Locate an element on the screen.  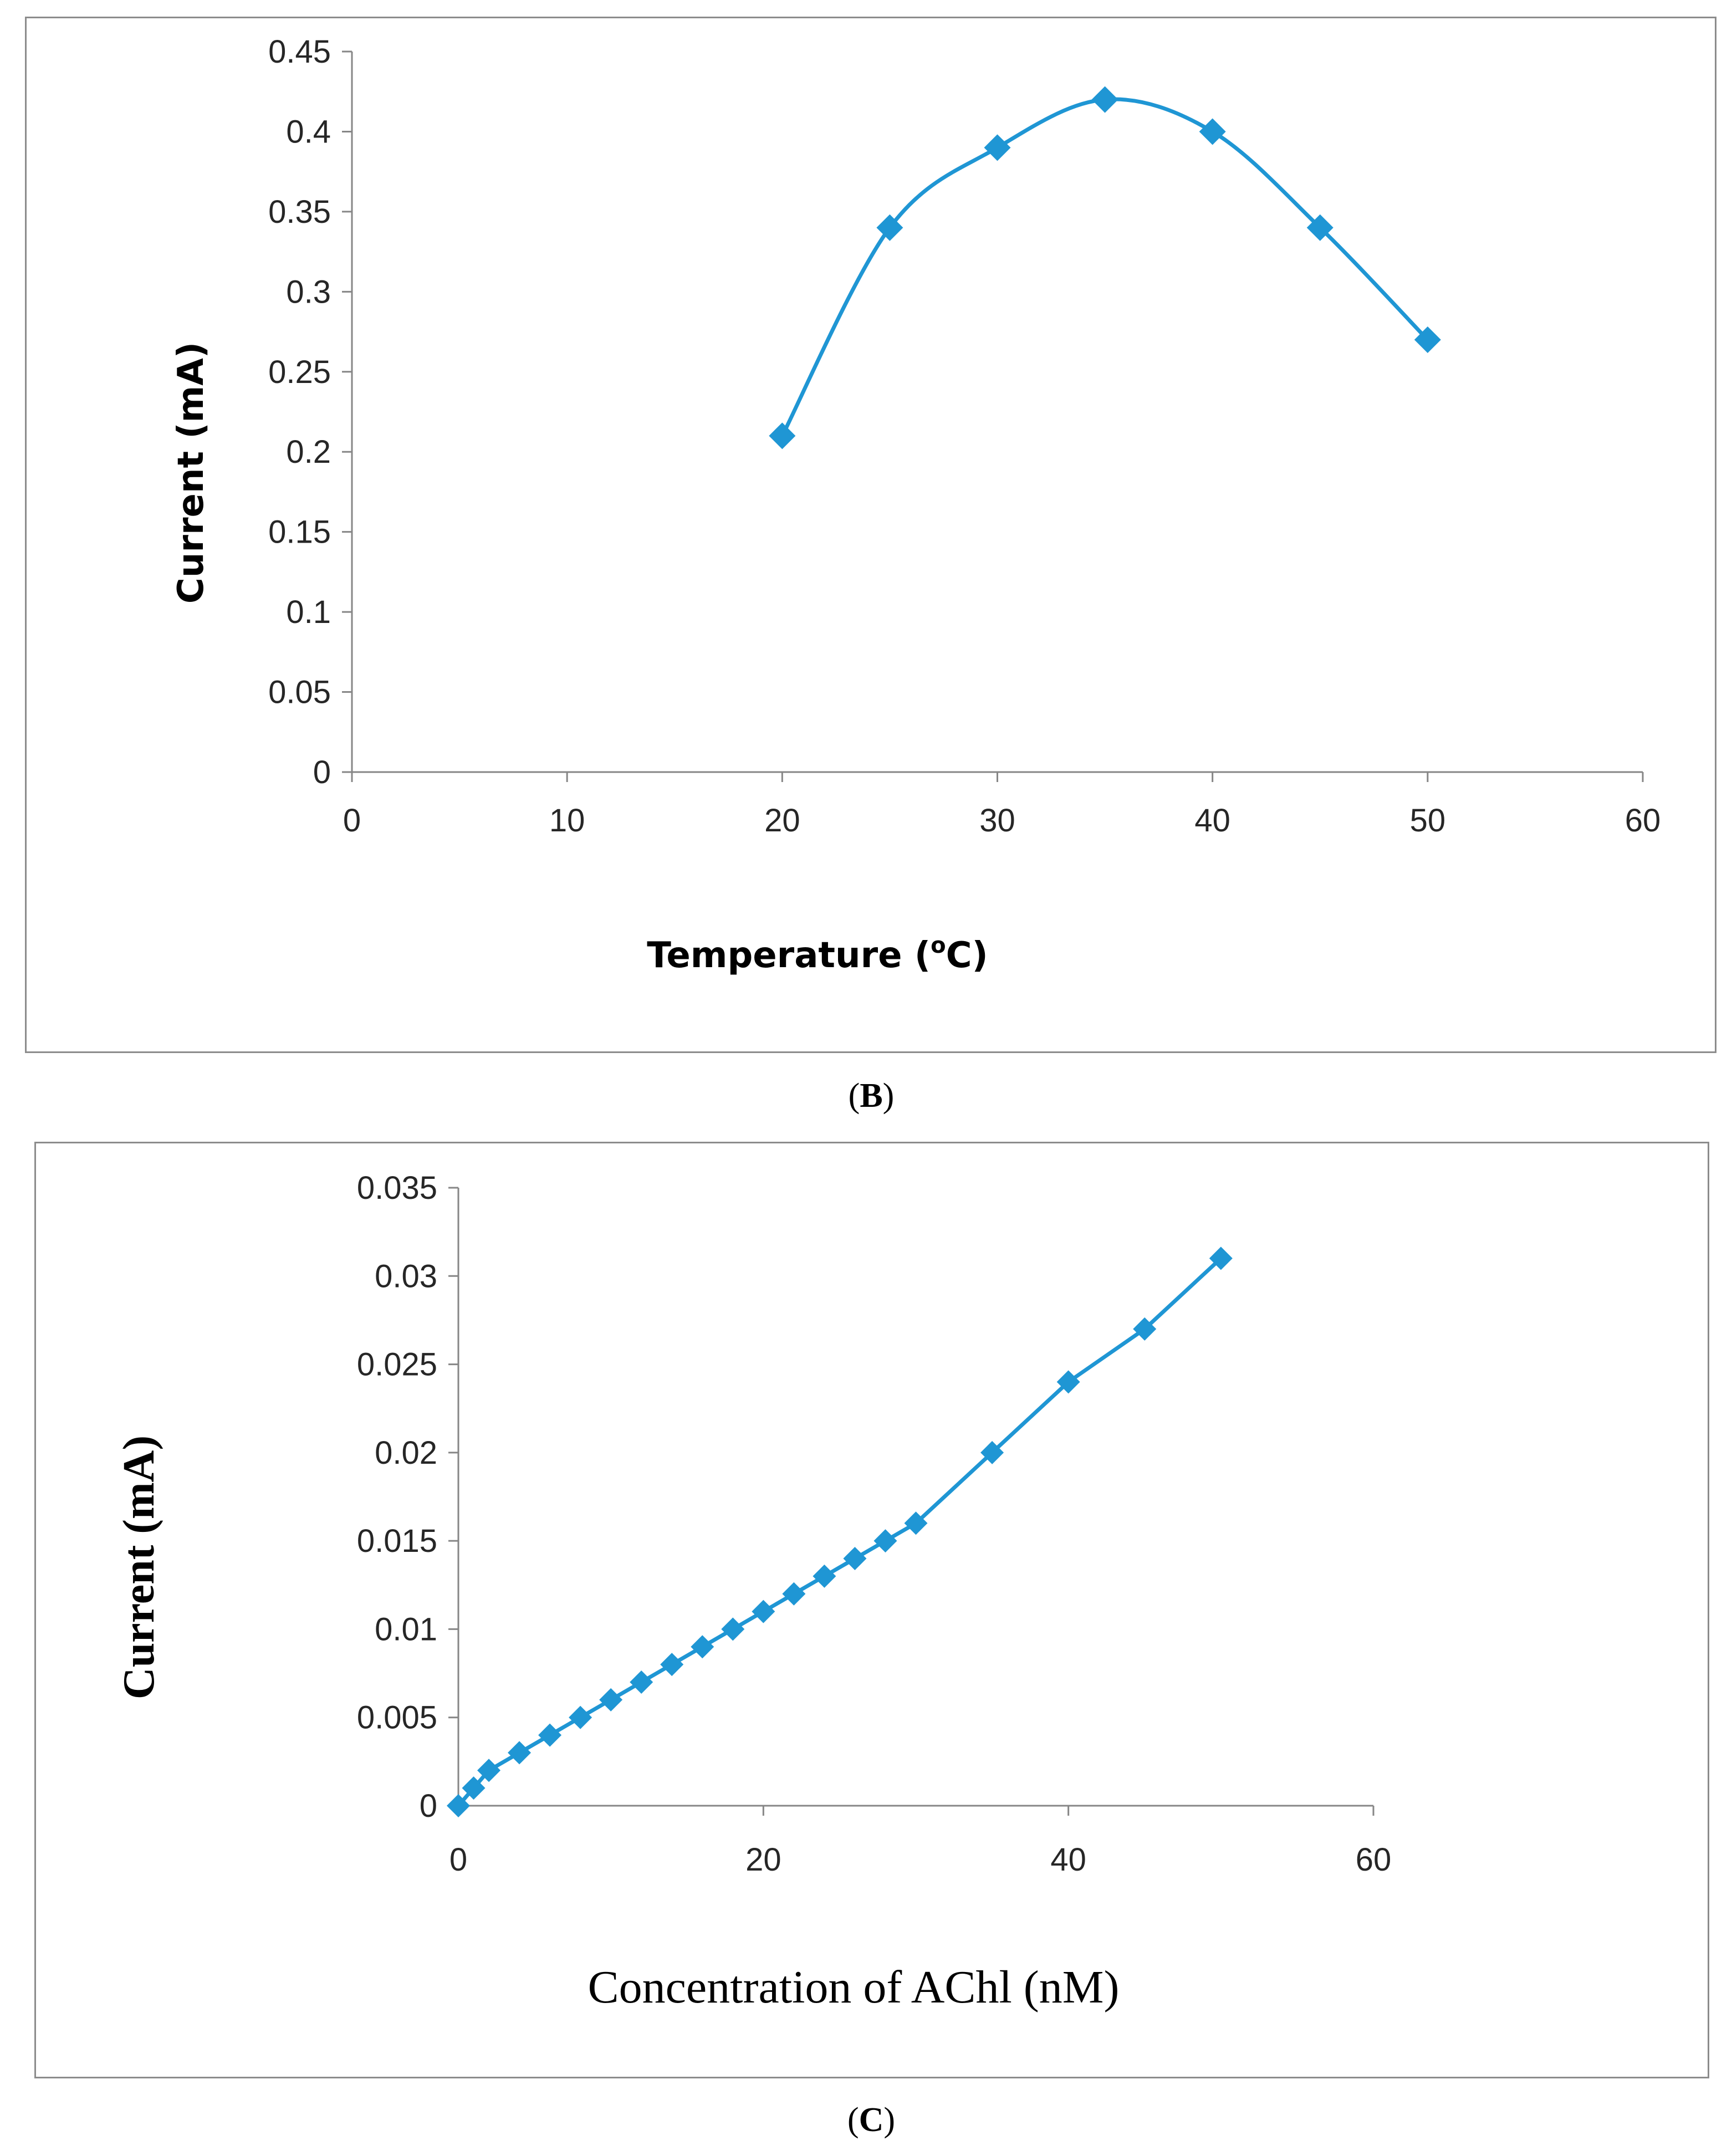
c-y-tick-label: 0 is located at coordinates (428, 1806).